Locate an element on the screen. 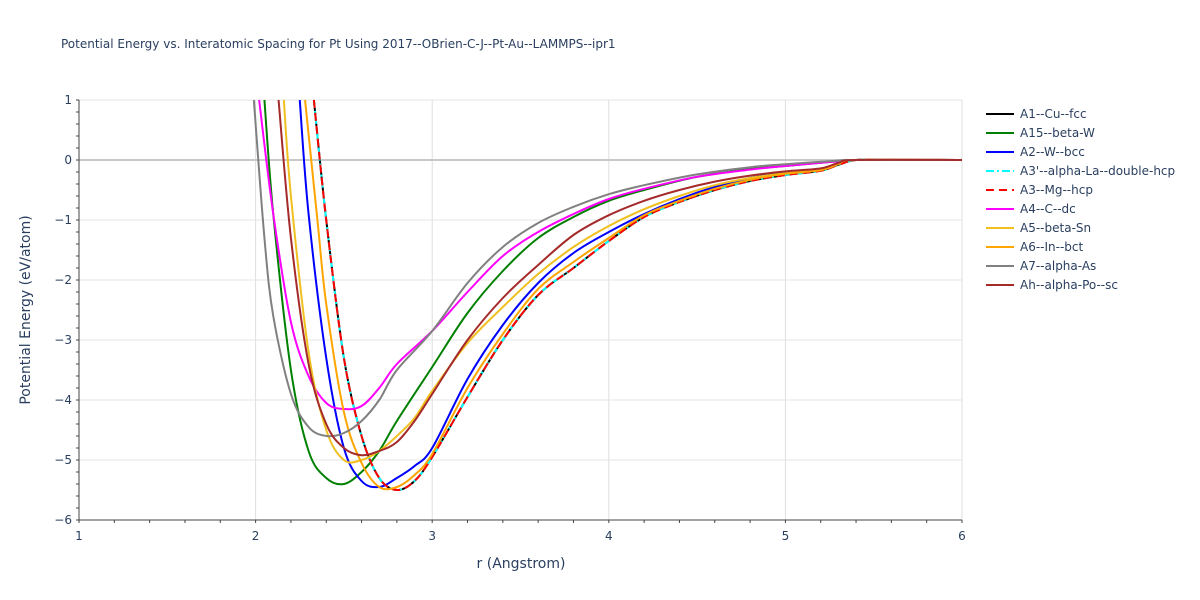 Image resolution: width=1200 pixels, height=600 pixels. y-tick-label: −3 is located at coordinates (63, 340).